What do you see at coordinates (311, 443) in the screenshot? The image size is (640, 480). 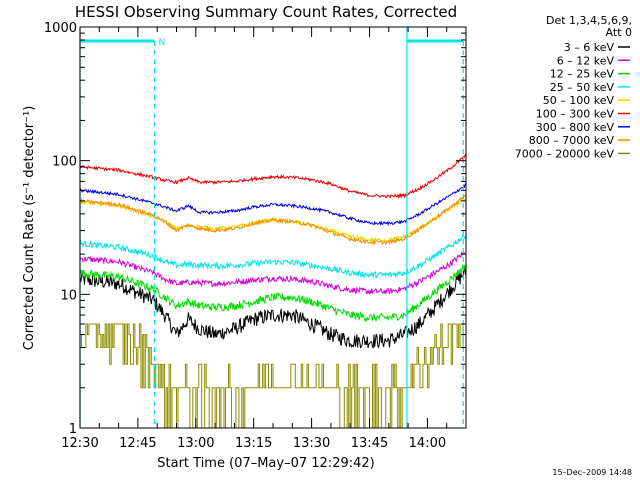 I see `x-tick-label: 13:30` at bounding box center [311, 443].